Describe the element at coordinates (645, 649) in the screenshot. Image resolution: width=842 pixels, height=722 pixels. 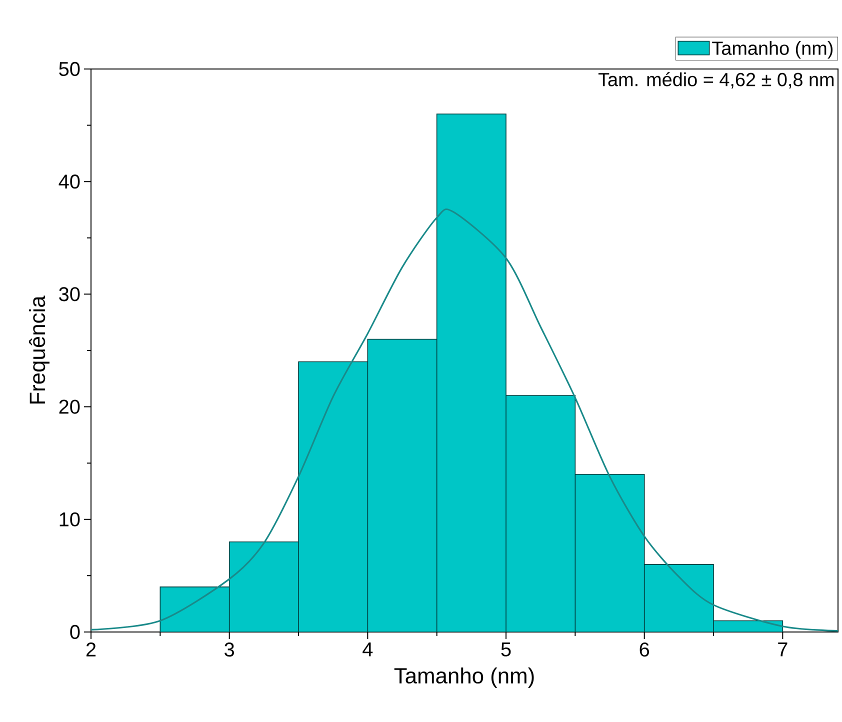
I see `x-tick-label: 6` at that location.